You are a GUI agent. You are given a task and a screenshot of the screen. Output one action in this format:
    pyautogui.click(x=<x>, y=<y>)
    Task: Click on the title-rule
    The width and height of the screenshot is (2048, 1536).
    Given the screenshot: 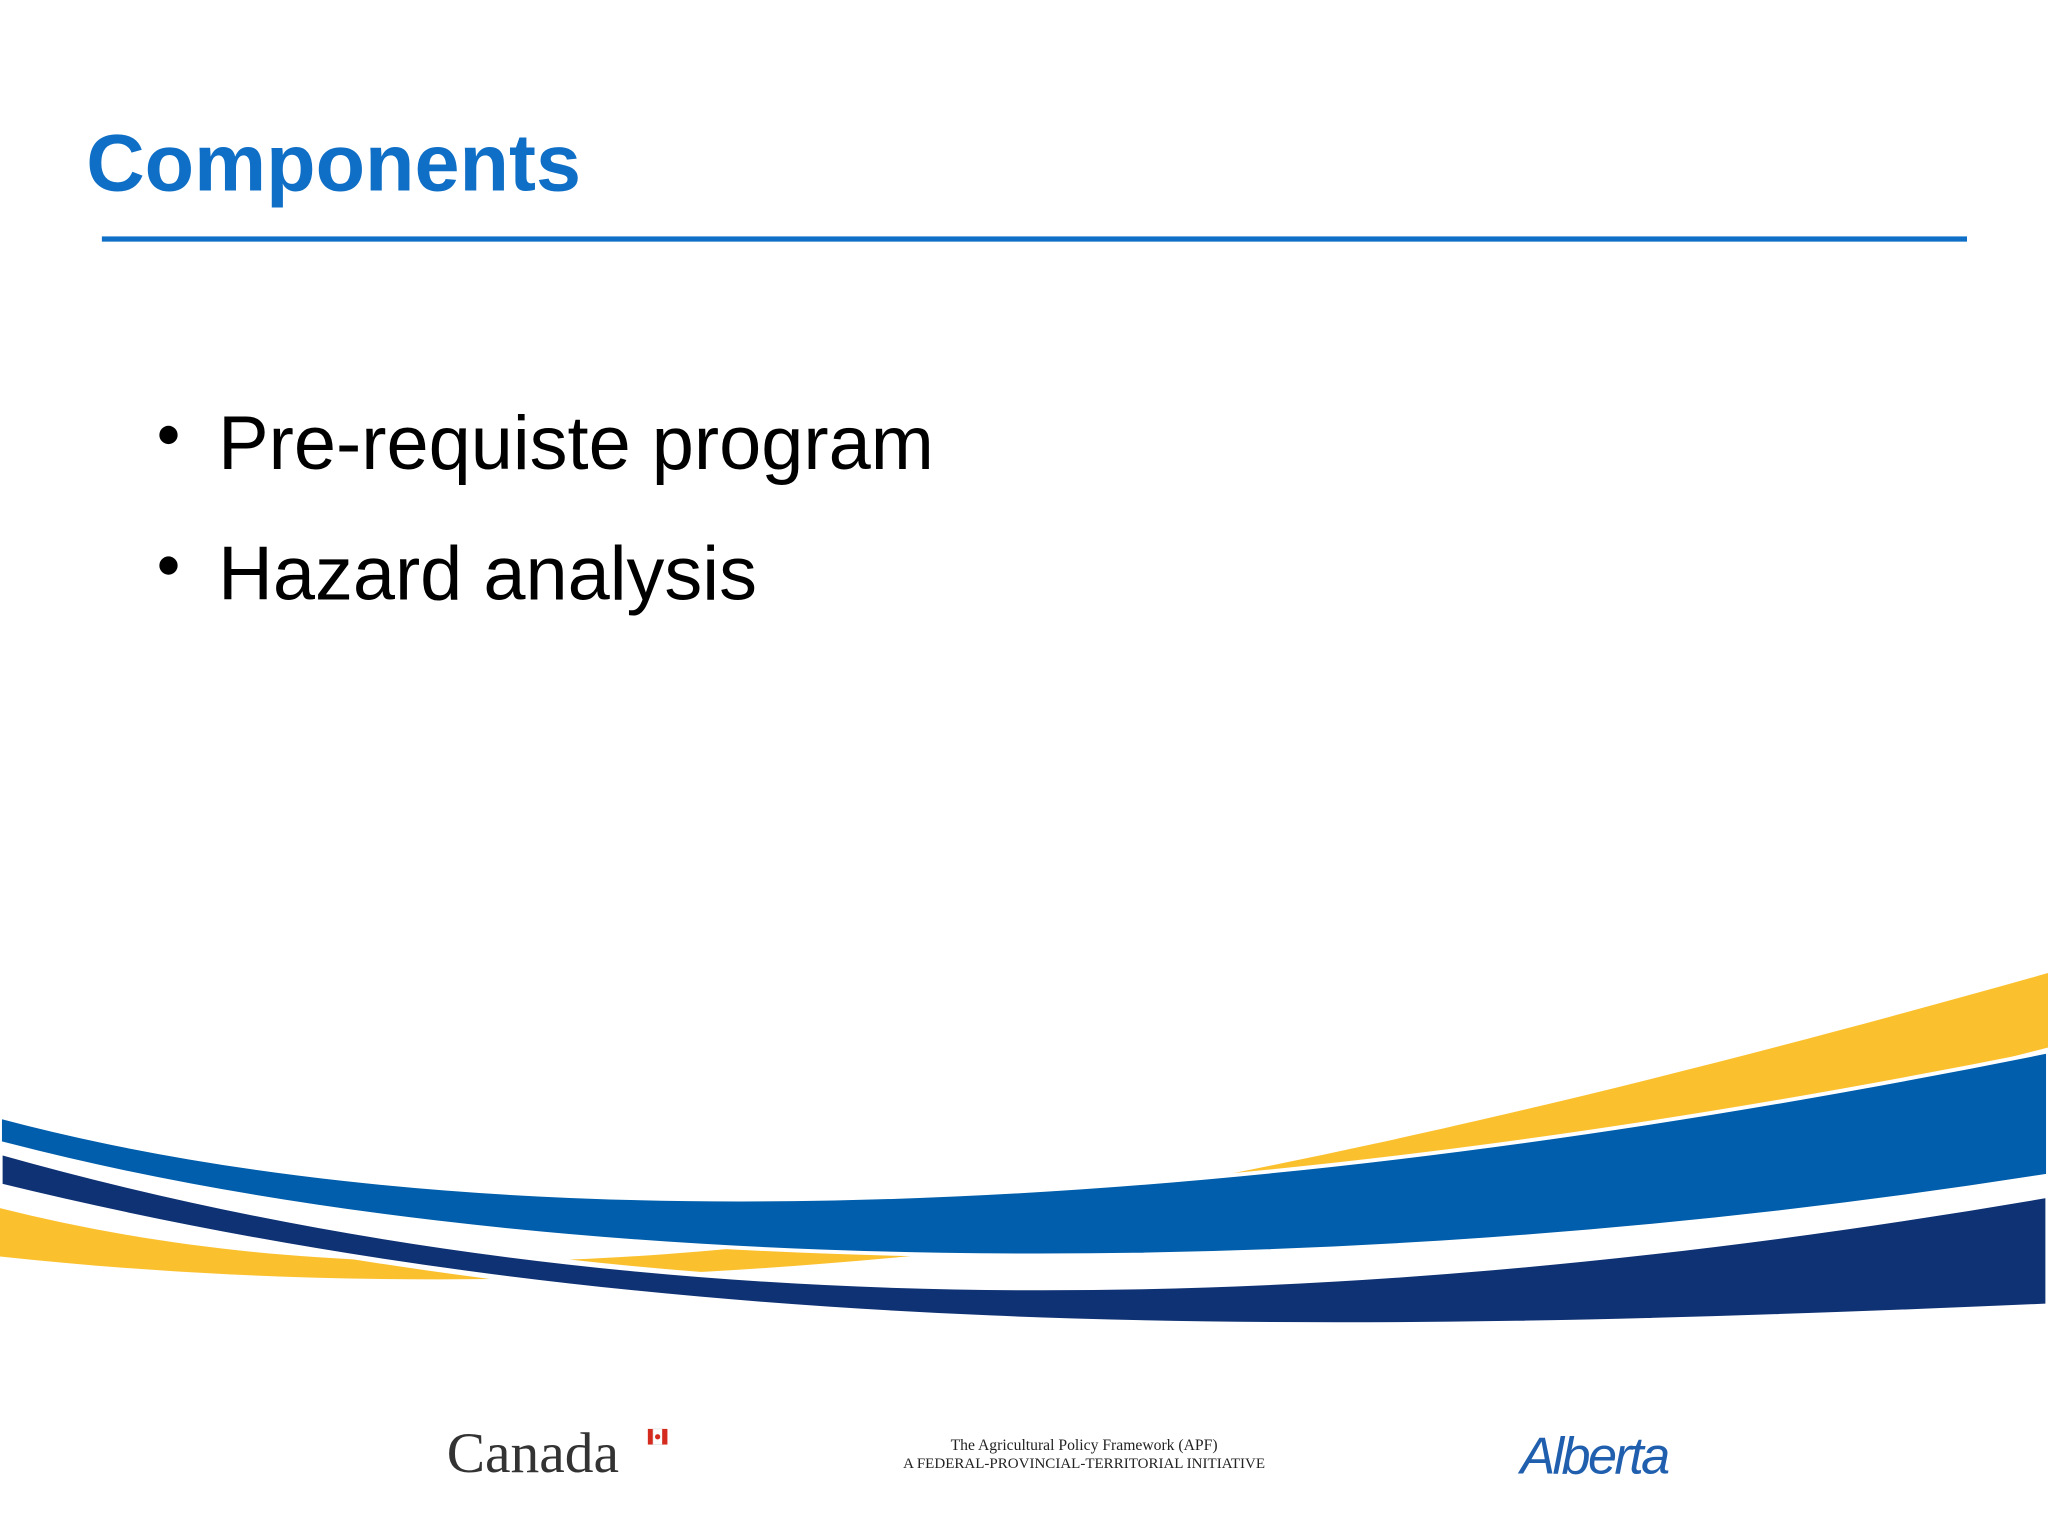 What is the action you would take?
    pyautogui.click(x=1034, y=239)
    